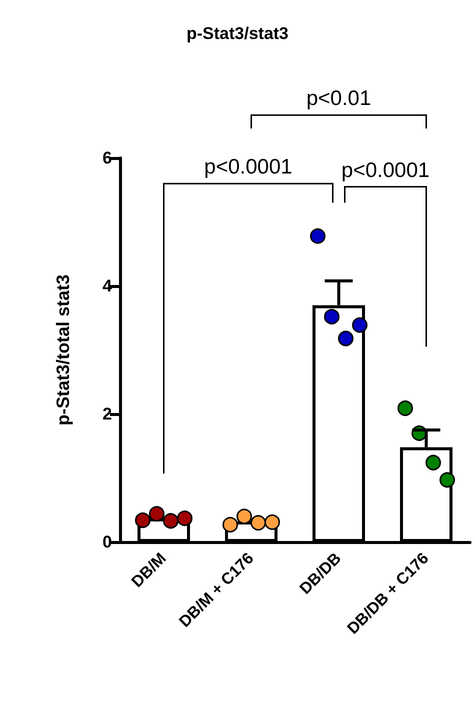  I want to click on y-axis-title: p-Stat3/total stat3, so click(63, 350).